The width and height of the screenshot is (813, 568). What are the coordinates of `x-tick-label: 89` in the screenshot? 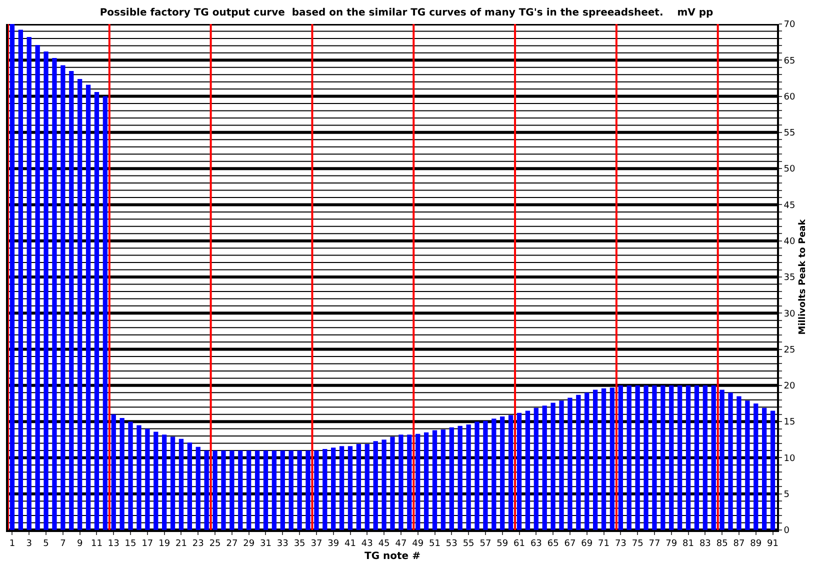 It's located at (756, 543).